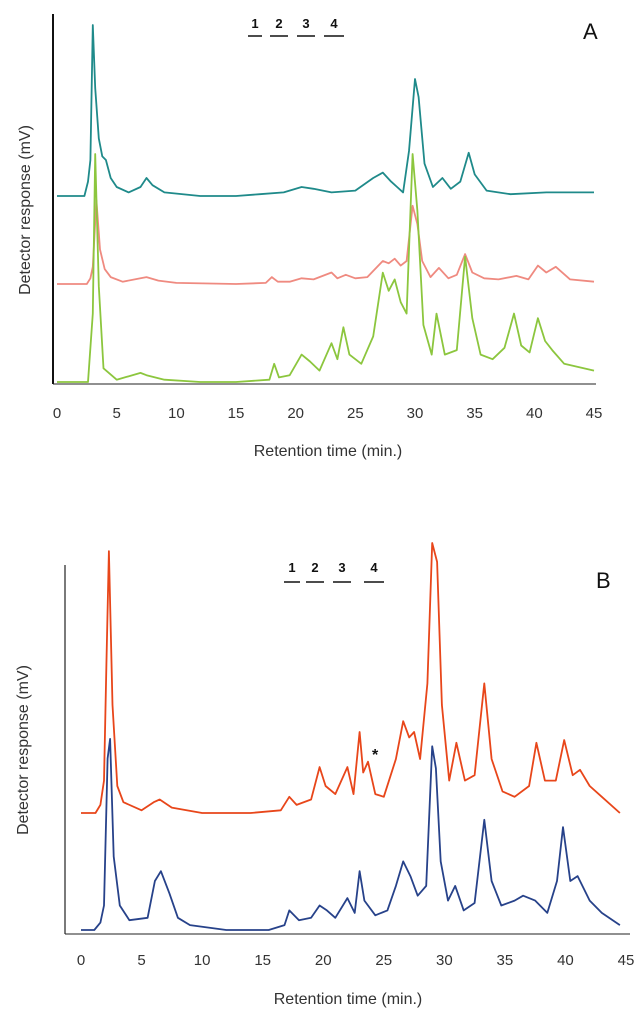  I want to click on panel-label: A, so click(590, 31).